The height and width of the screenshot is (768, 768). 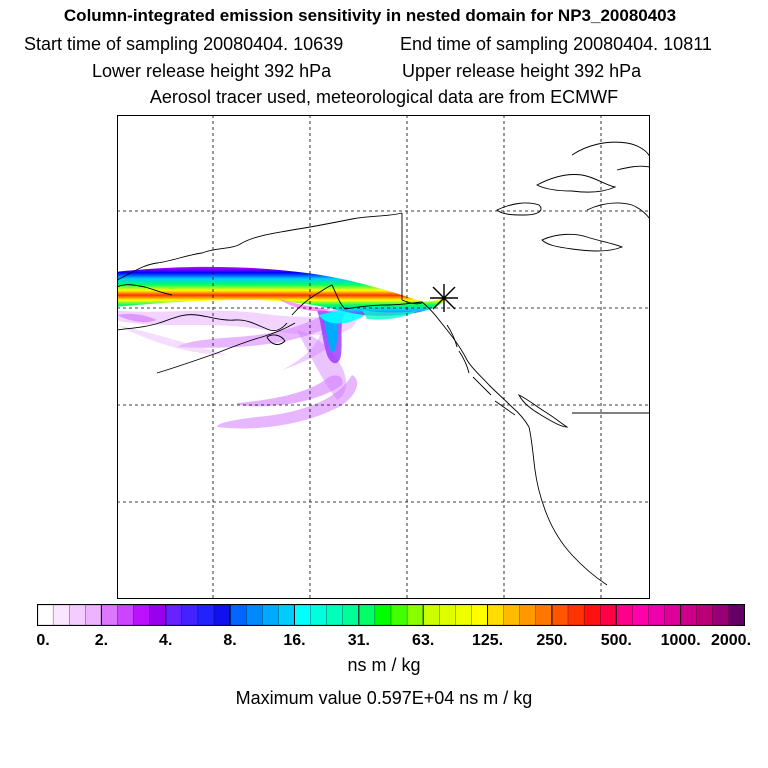 I want to click on coastline-panhandle, so click(x=475, y=364).